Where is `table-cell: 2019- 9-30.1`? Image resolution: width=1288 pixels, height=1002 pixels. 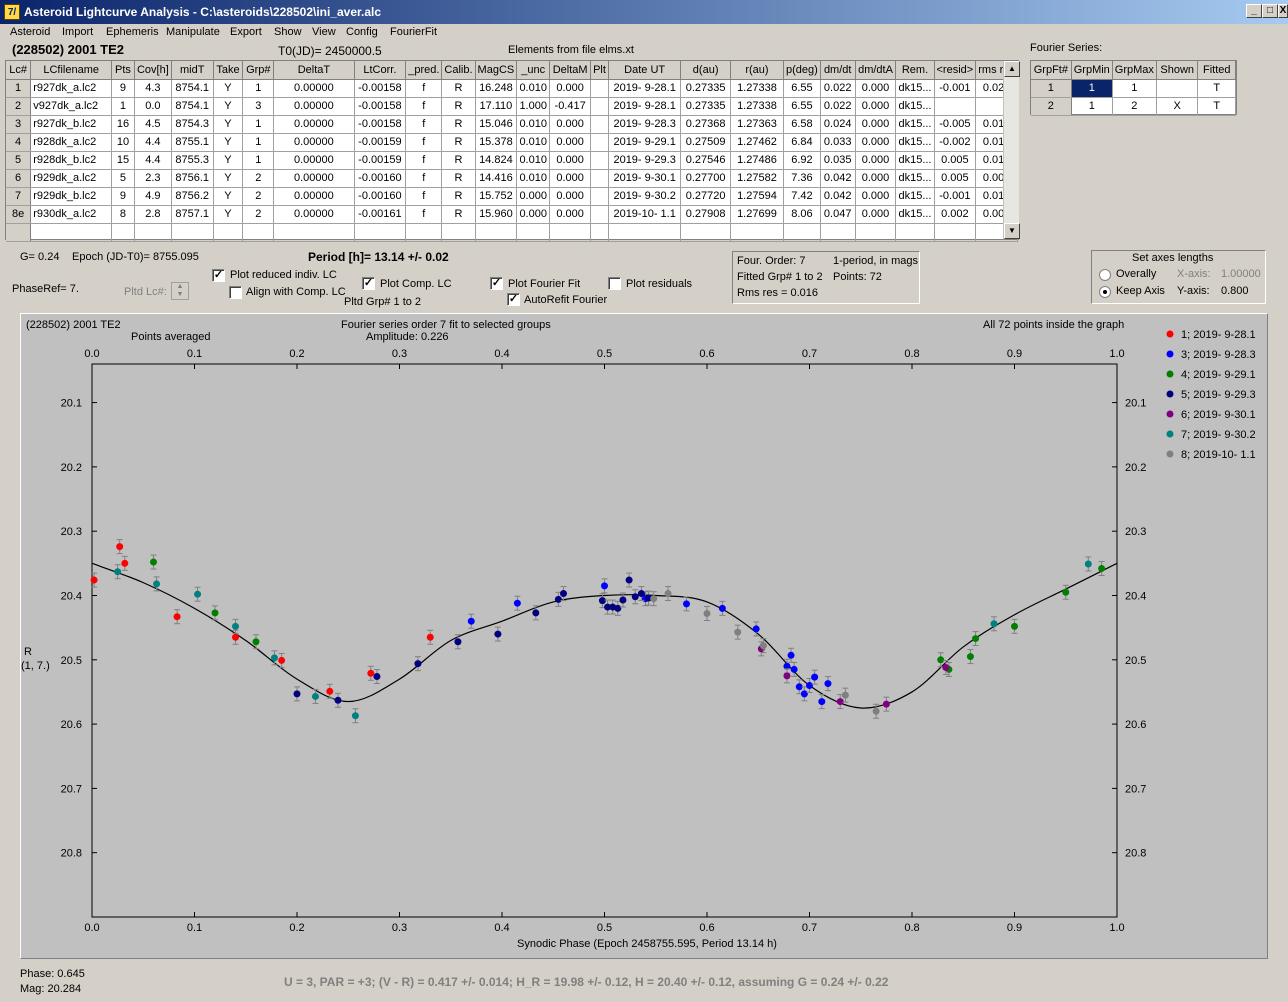
table-cell: 2019- 9-30.1 is located at coordinates (645, 178).